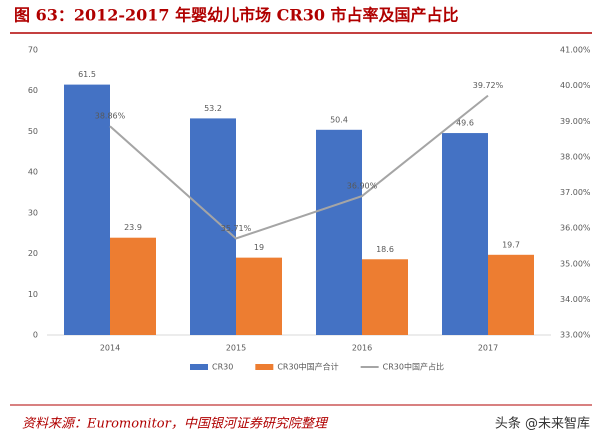 The width and height of the screenshot is (602, 447). Describe the element at coordinates (362, 186) in the screenshot. I see `data-label: 36.90%` at that location.